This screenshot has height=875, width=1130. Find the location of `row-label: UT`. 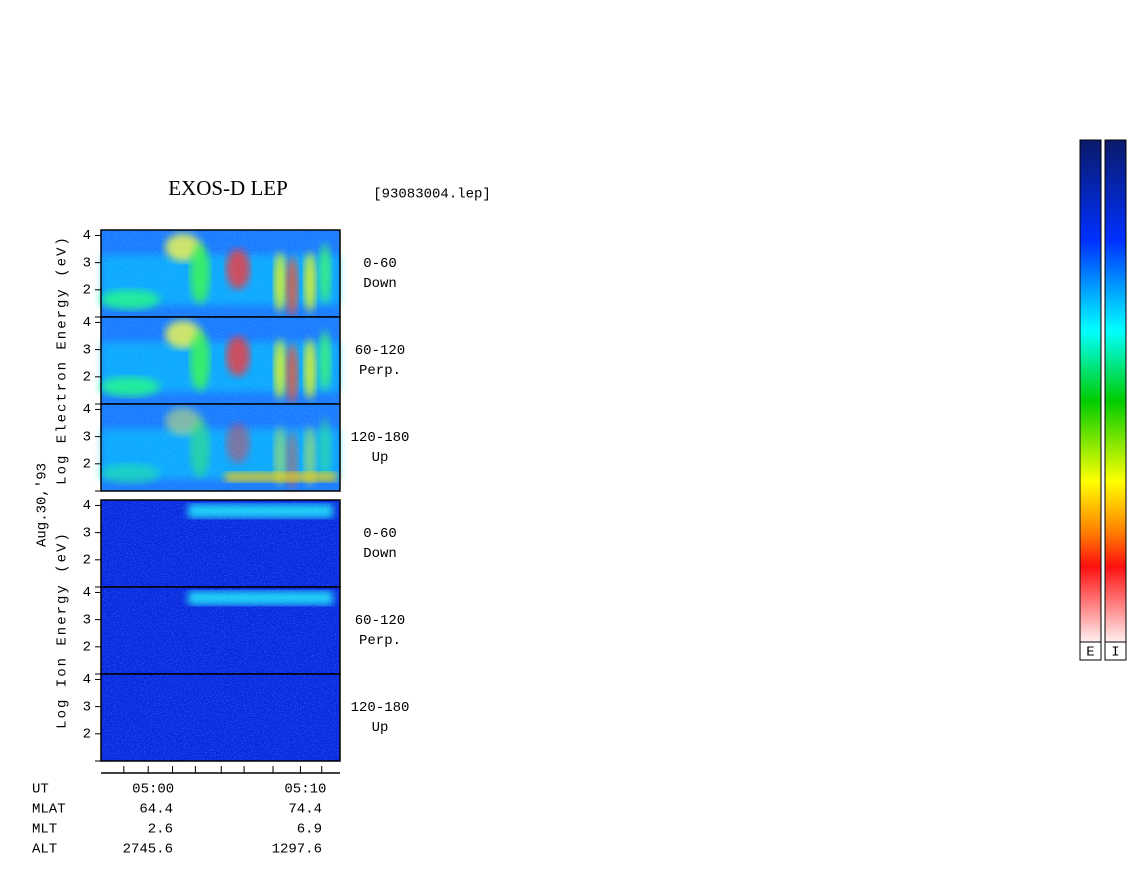

row-label: UT is located at coordinates (40, 790).